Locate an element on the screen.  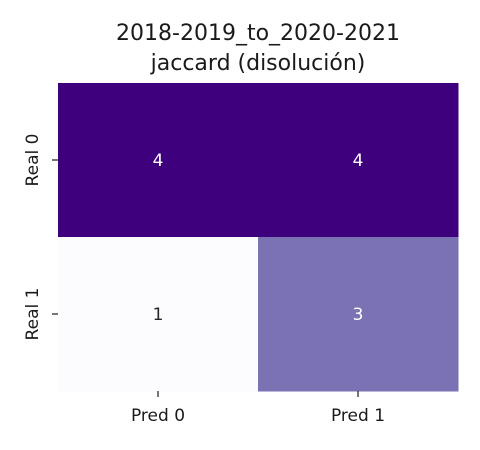
heatmap-cell-r0-c0 is located at coordinates (158, 160).